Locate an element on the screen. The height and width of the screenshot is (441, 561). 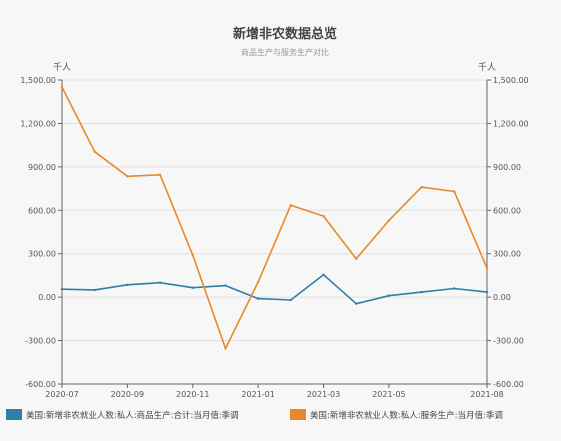
y-tick-label-right: -600.00 is located at coordinates (508, 384).